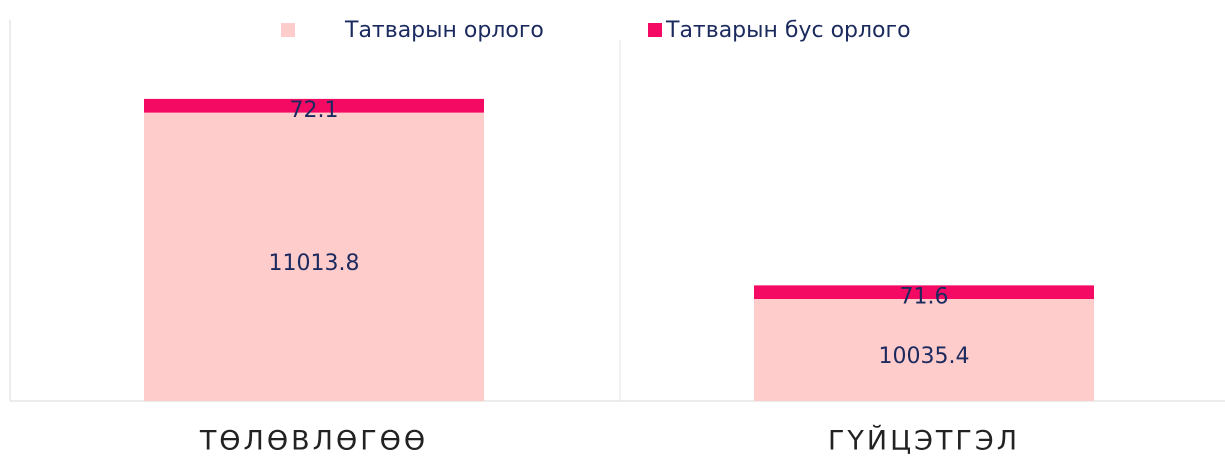 Image resolution: width=1225 pixels, height=459 pixels. I want to click on data-label: 72.1, so click(314, 110).